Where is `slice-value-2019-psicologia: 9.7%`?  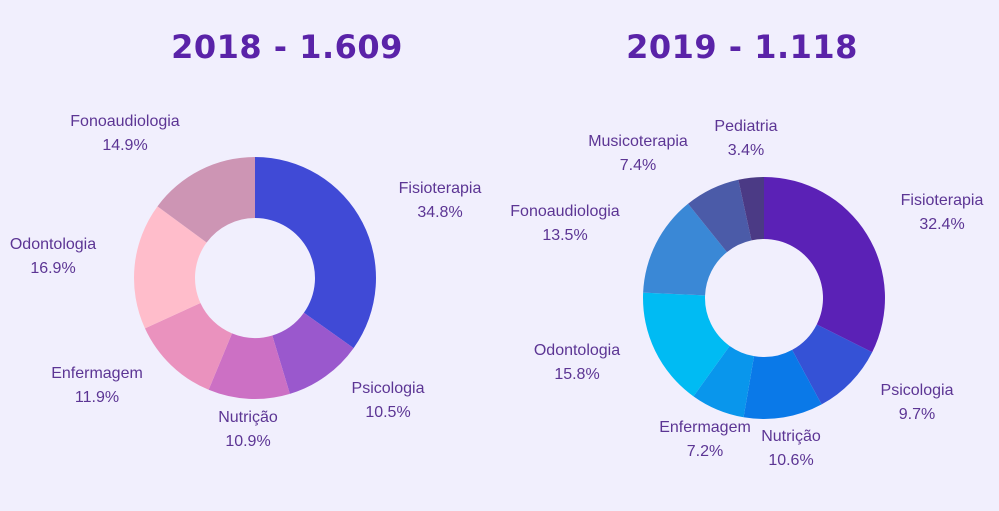 slice-value-2019-psicologia: 9.7% is located at coordinates (917, 414).